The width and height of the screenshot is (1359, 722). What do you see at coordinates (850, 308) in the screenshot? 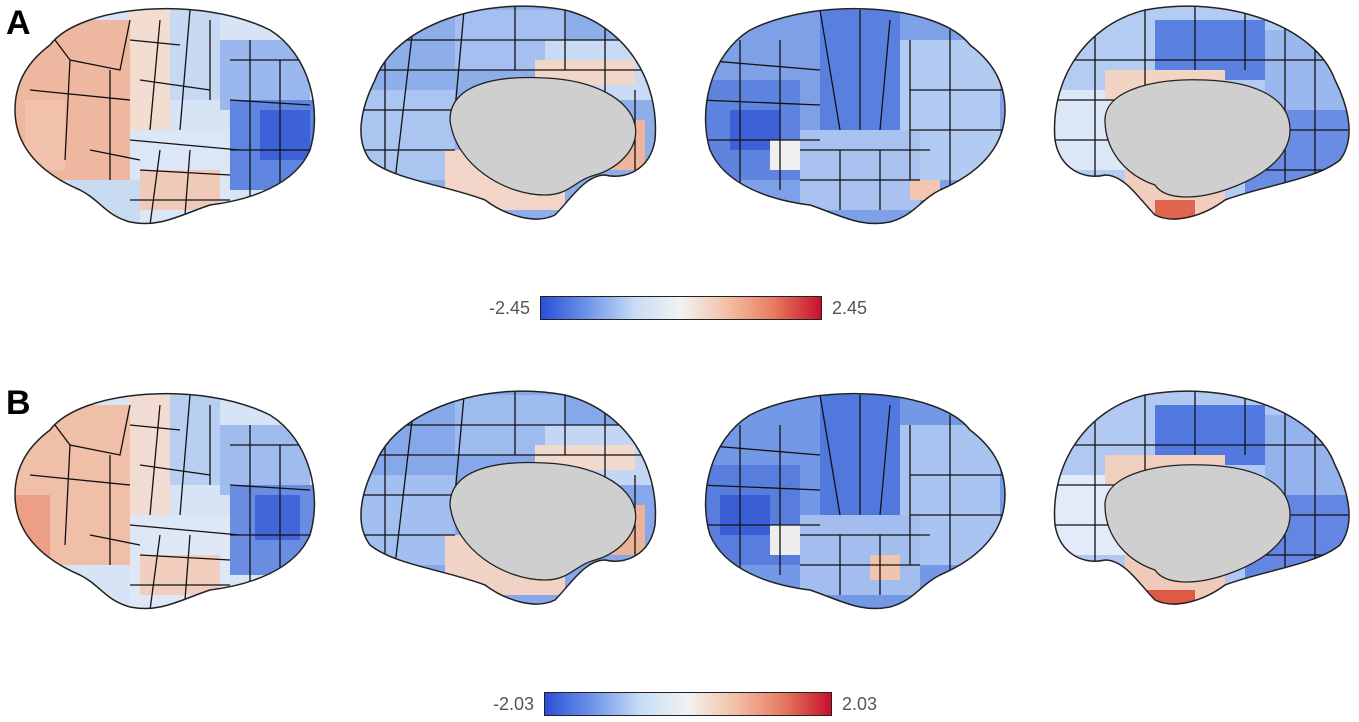
I see `colorbar-max-label: 2.45` at bounding box center [850, 308].